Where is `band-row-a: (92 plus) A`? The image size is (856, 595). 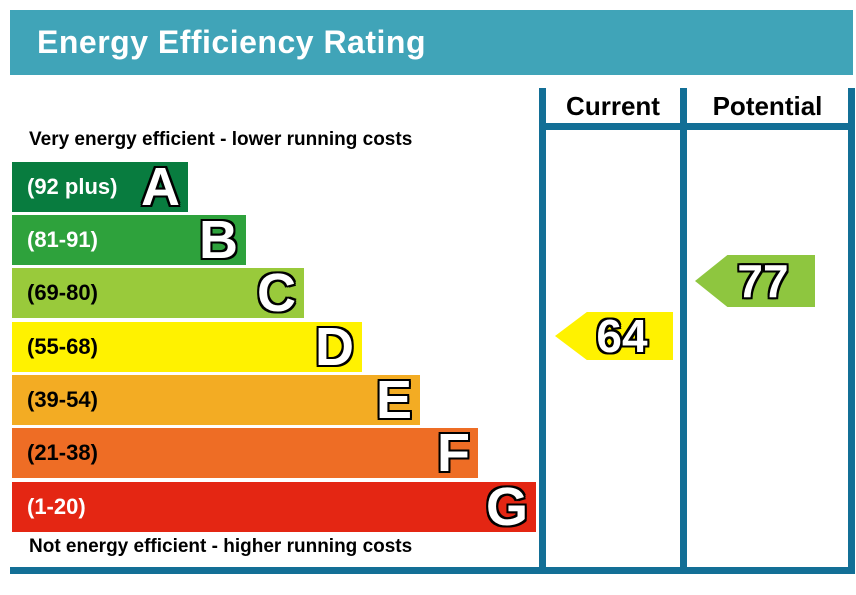 band-row-a: (92 plus) A is located at coordinates (100, 187).